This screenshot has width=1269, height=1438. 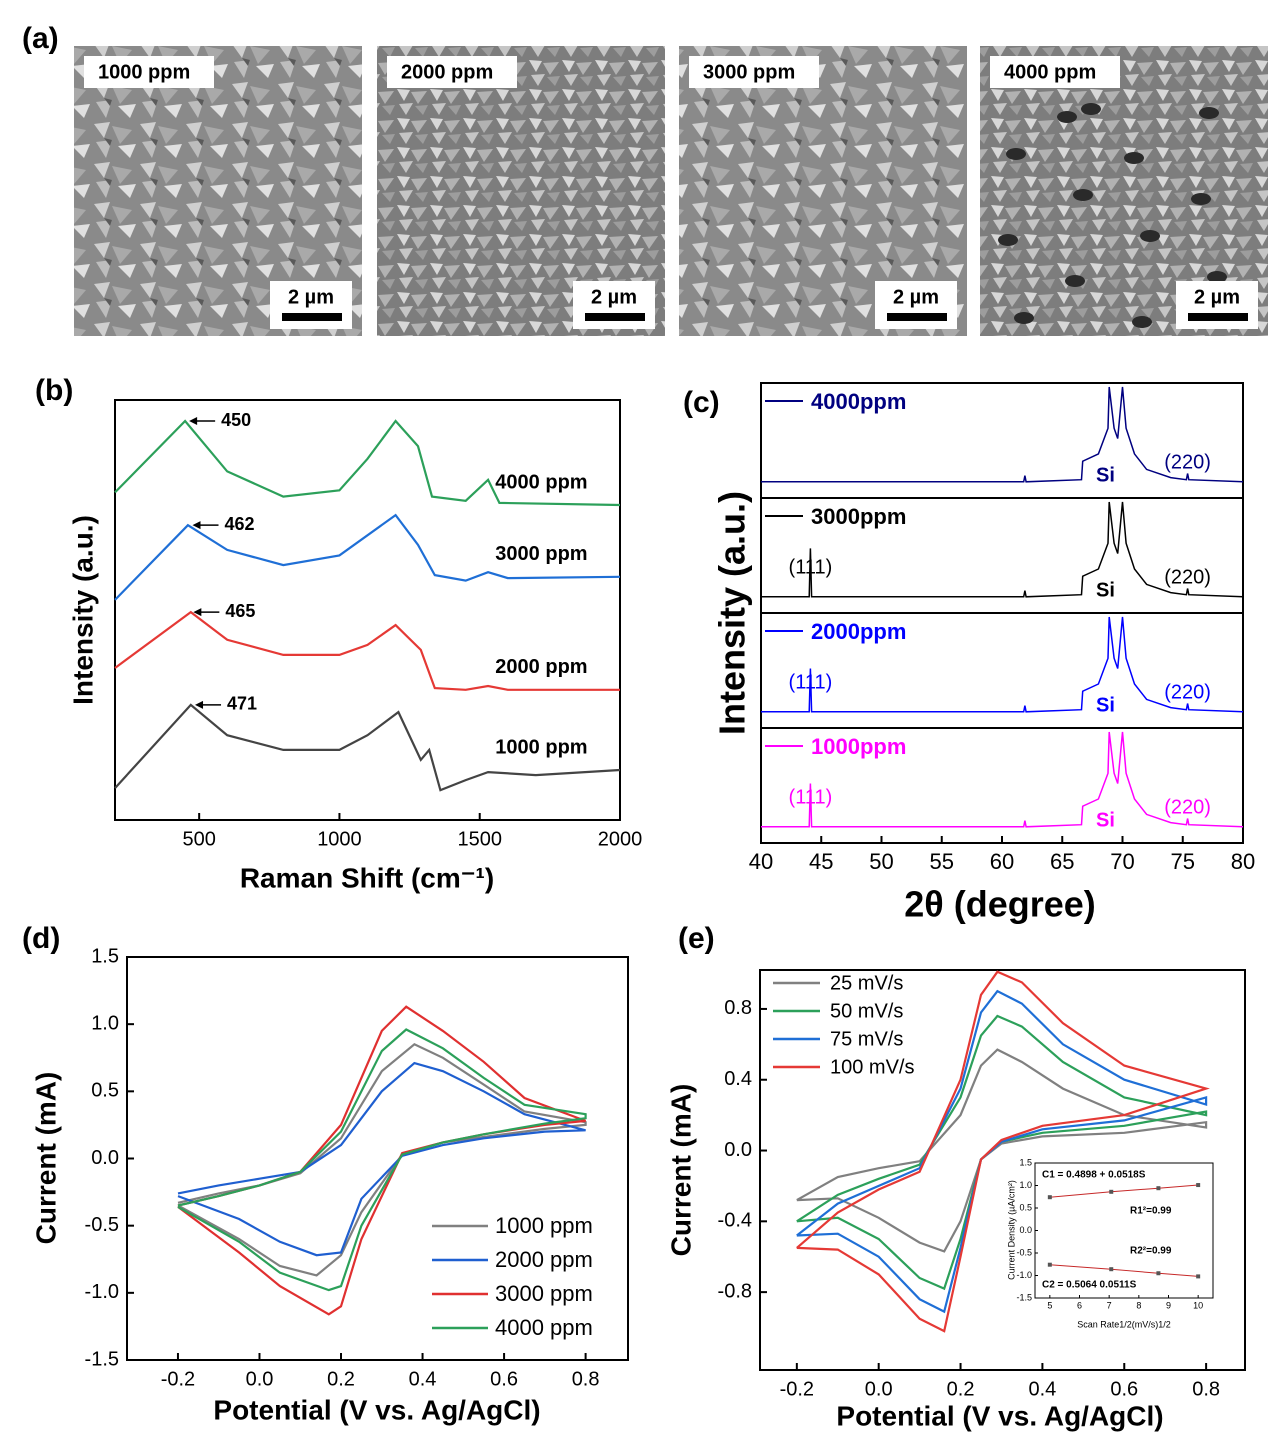 What do you see at coordinates (1089, 1285) in the screenshot?
I see `inset-annotation: C2 = 0.5064 0.0511S` at bounding box center [1089, 1285].